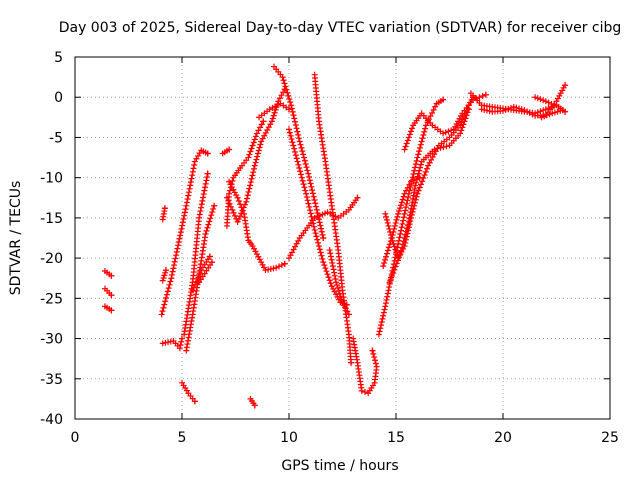 This screenshot has height=480, width=640. What do you see at coordinates (289, 438) in the screenshot?
I see `x-tick-label: 10` at bounding box center [289, 438].